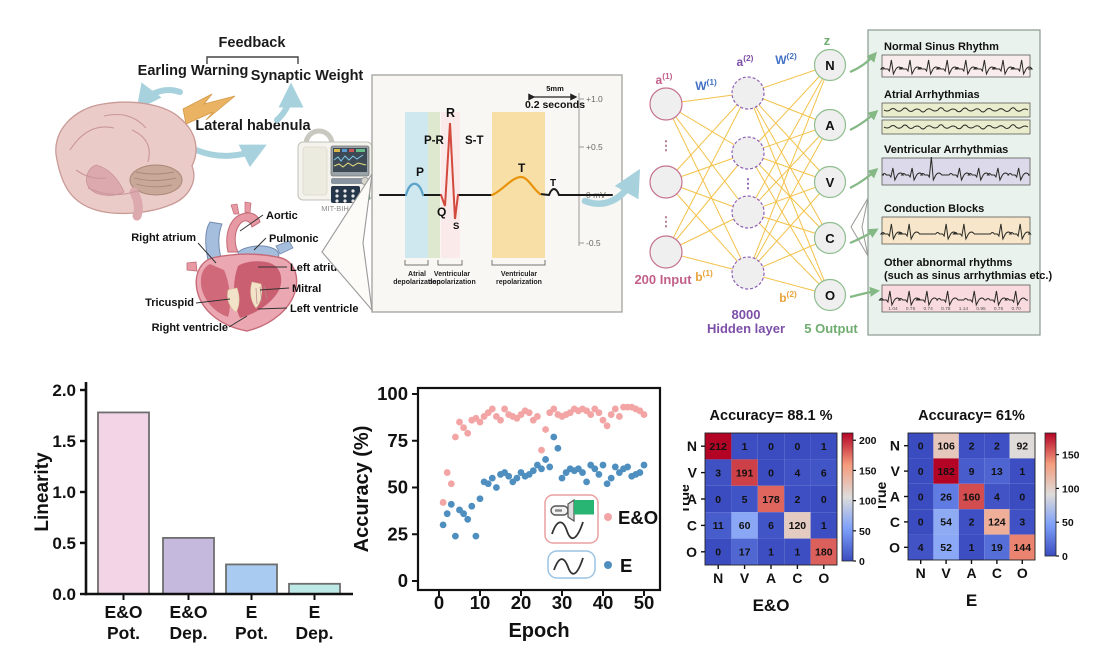 The height and width of the screenshot is (649, 1101). I want to click on feedback-arrow-left, so click(159, 96).